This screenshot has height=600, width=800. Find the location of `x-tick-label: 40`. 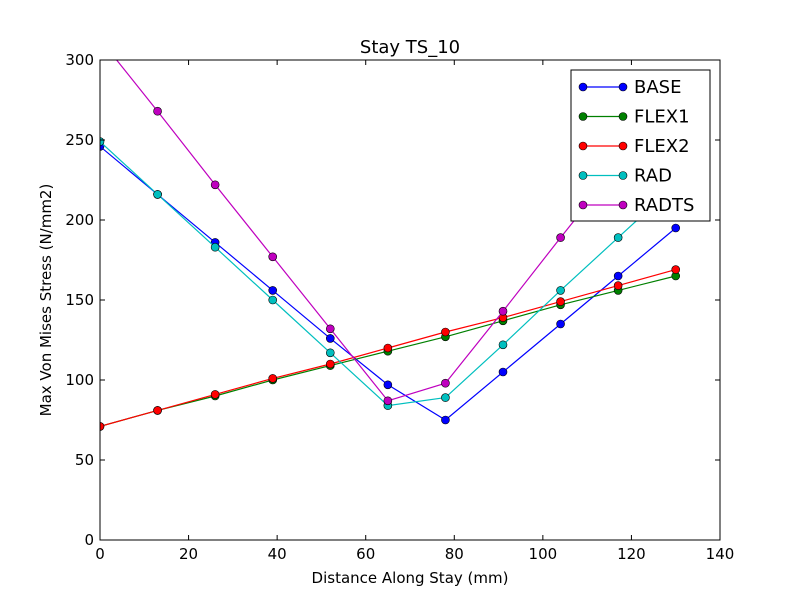

x-tick-label: 40 is located at coordinates (277, 554).